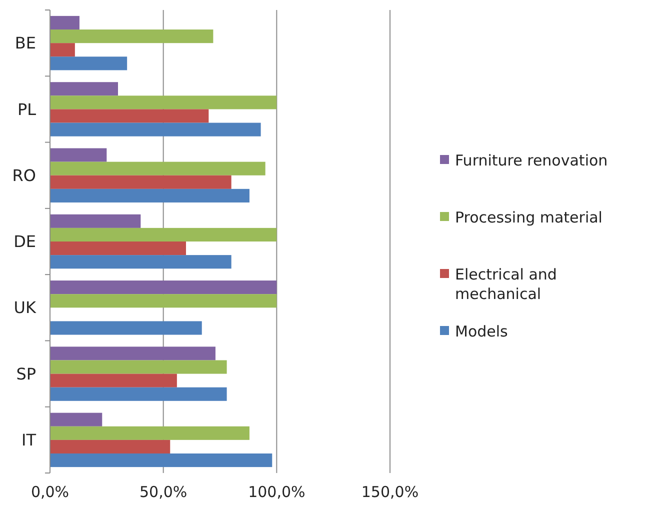  Describe the element at coordinates (26, 374) in the screenshot. I see `y-tick-label: SP` at that location.